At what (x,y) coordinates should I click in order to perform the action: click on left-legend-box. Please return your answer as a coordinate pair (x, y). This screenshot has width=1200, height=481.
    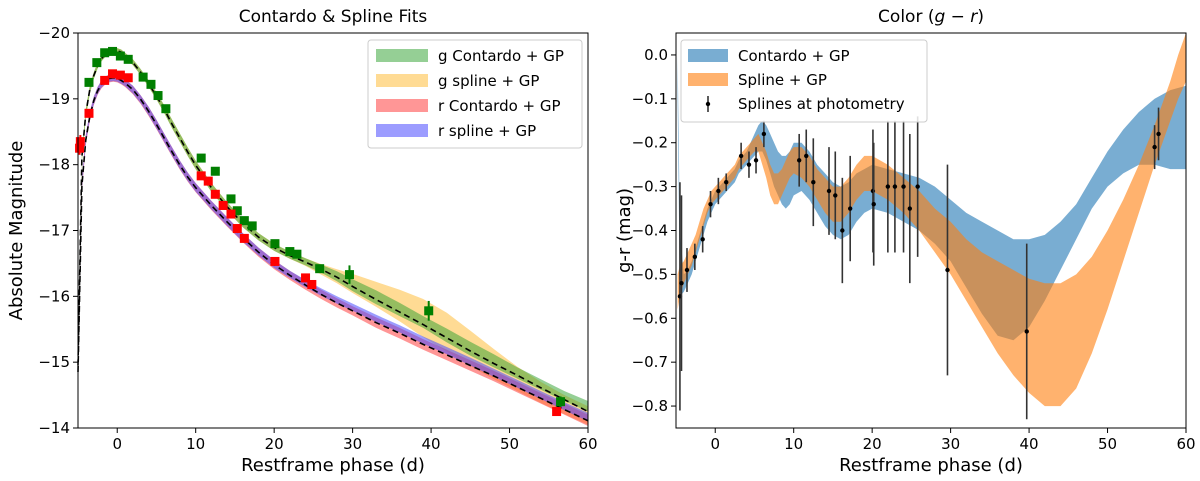
    Looking at the image, I should click on (475, 94).